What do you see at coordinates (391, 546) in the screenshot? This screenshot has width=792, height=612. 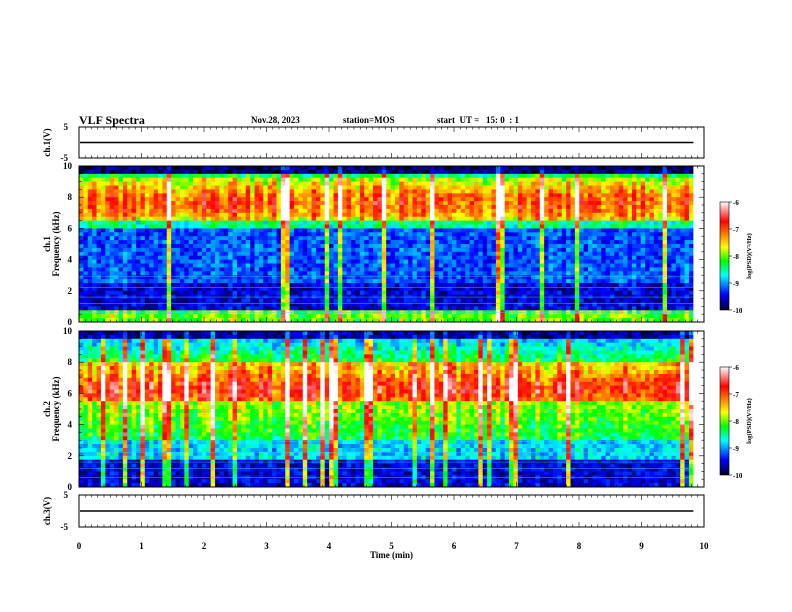 I see `x-tick-label: 5` at bounding box center [391, 546].